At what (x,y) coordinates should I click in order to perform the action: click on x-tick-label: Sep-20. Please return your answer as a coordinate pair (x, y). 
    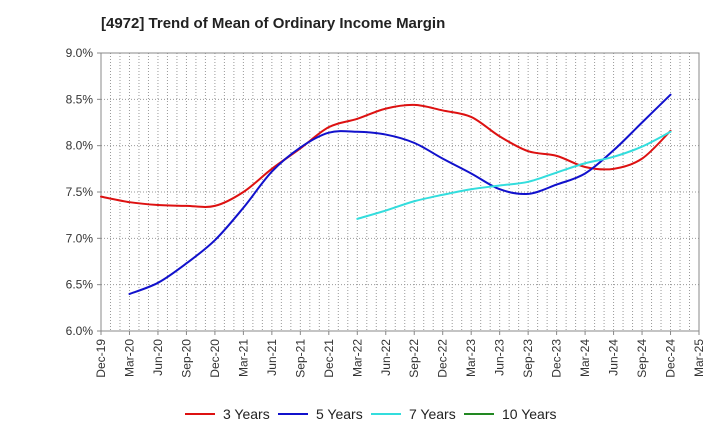
    Looking at the image, I should click on (186, 358).